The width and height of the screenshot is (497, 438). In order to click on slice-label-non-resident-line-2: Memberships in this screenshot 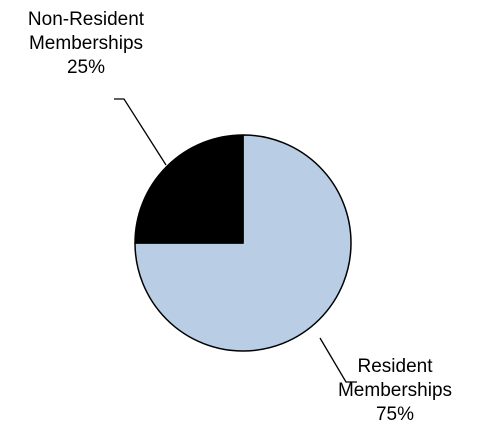, I will do `click(86, 43)`.